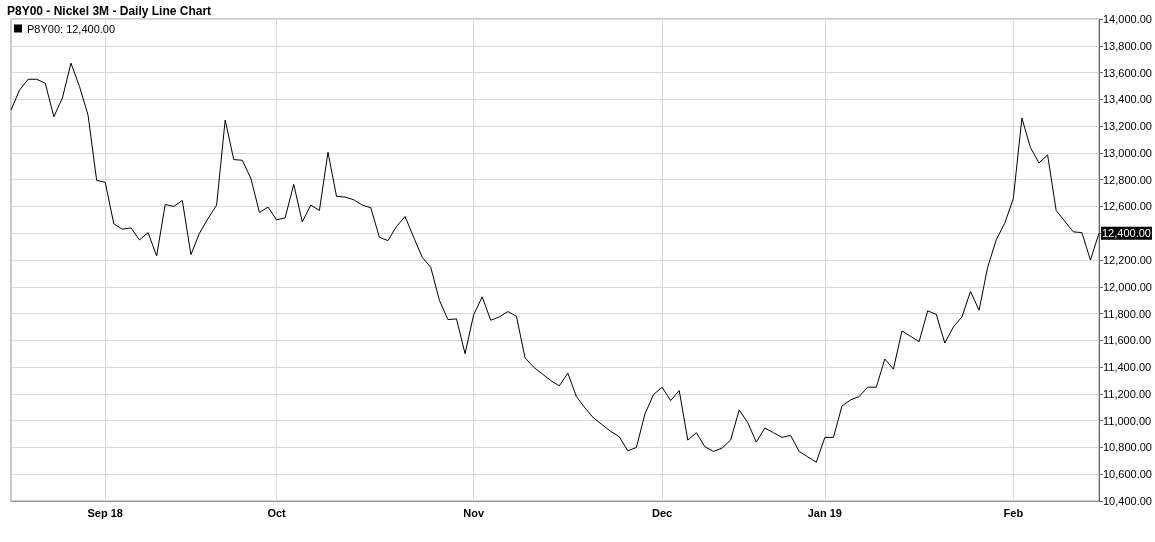 The image size is (1155, 542). I want to click on y-tick-label: 12,000.00, so click(1127, 286).